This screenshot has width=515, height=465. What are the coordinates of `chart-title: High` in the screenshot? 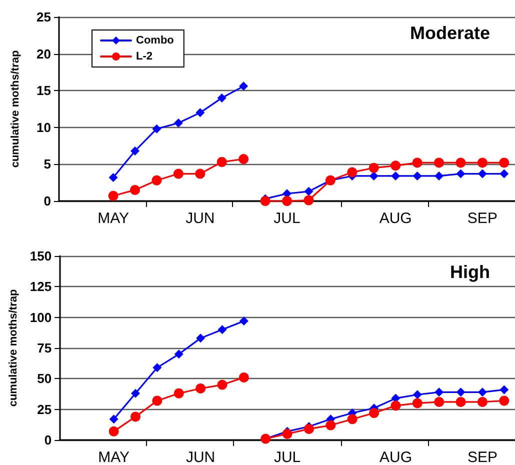 It's located at (470, 272).